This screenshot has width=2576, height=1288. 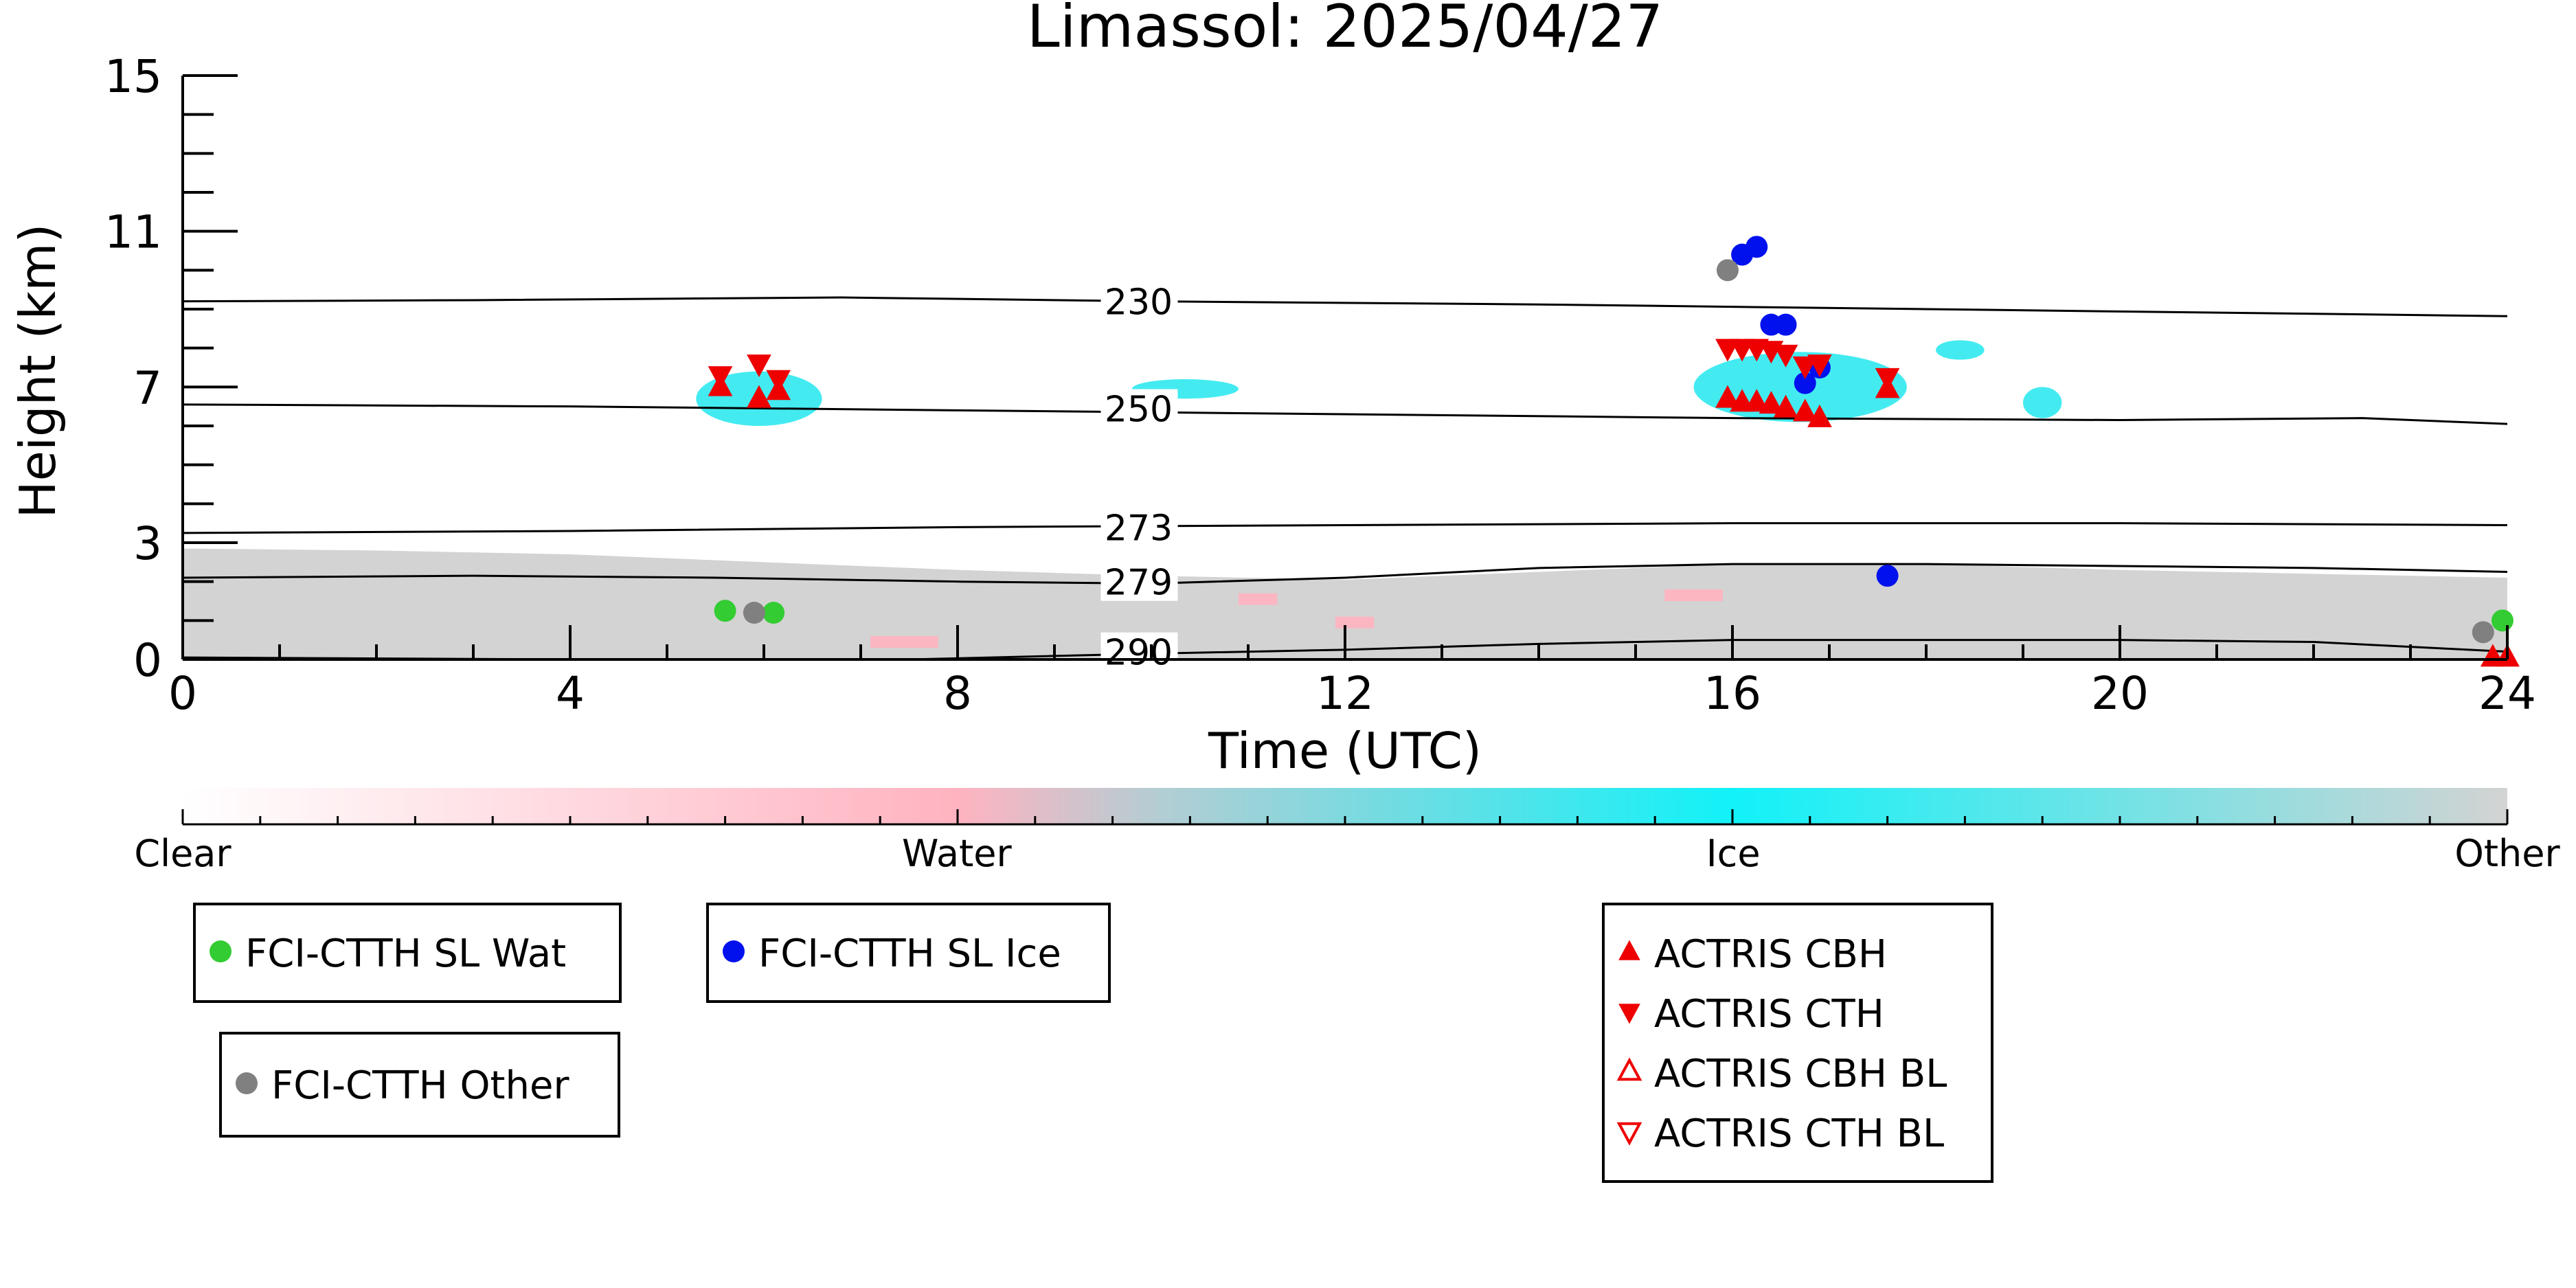 I want to click on legend-box: FCI-CTTH SL Ice, so click(x=908, y=953).